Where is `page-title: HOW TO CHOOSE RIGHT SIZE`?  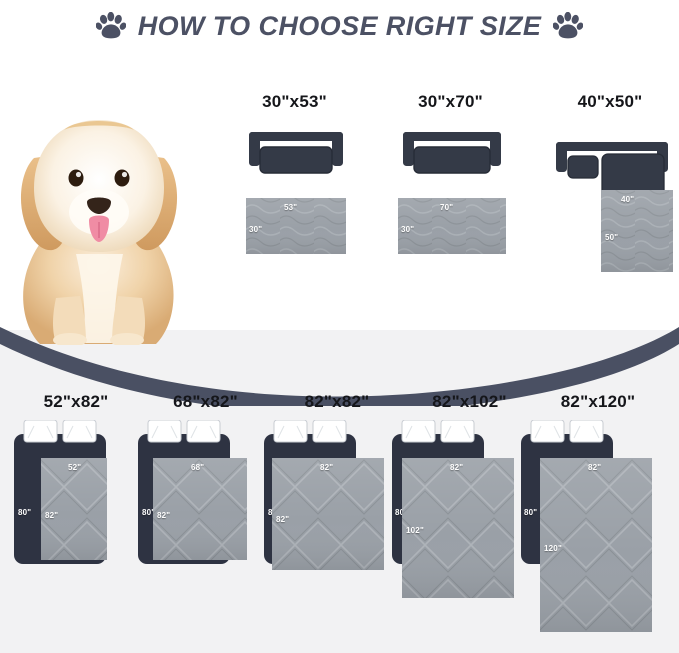 page-title: HOW TO CHOOSE RIGHT SIZE is located at coordinates (339, 25).